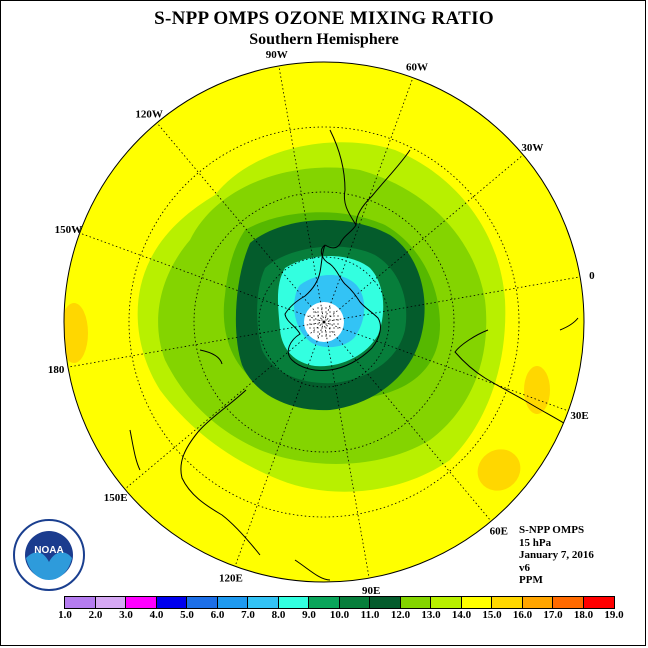 This screenshot has width=648, height=648. Describe the element at coordinates (277, 55) in the screenshot. I see `longitude-label: 90W` at that location.